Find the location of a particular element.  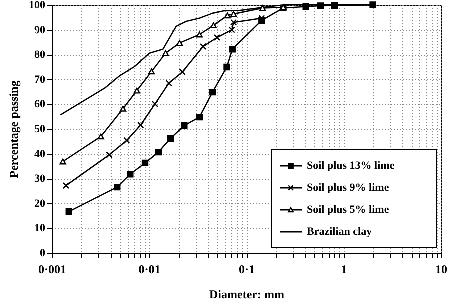

y-tick-label: 30 is located at coordinates (40, 179).